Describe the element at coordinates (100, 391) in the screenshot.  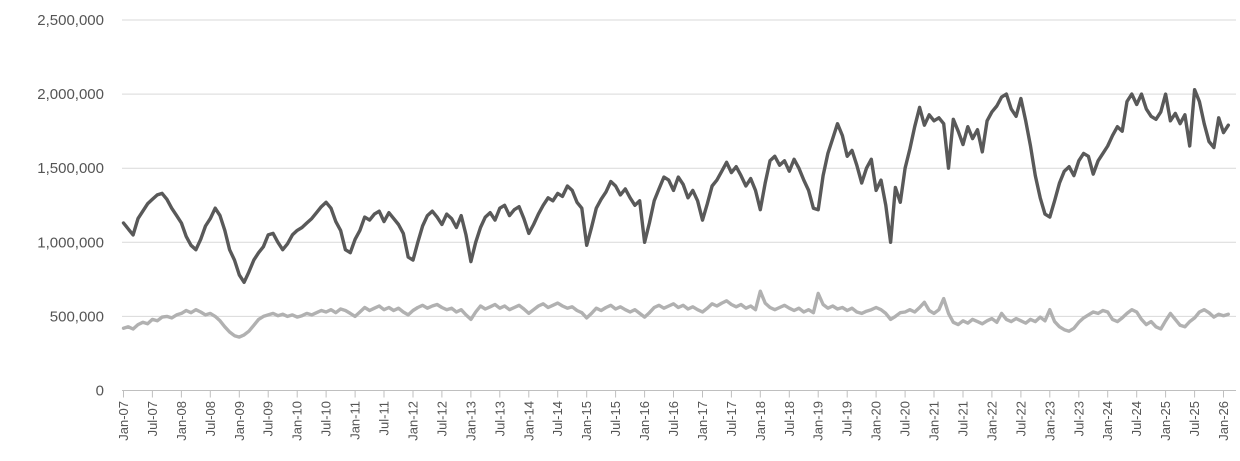
I see `y-axis-label: 0` at that location.